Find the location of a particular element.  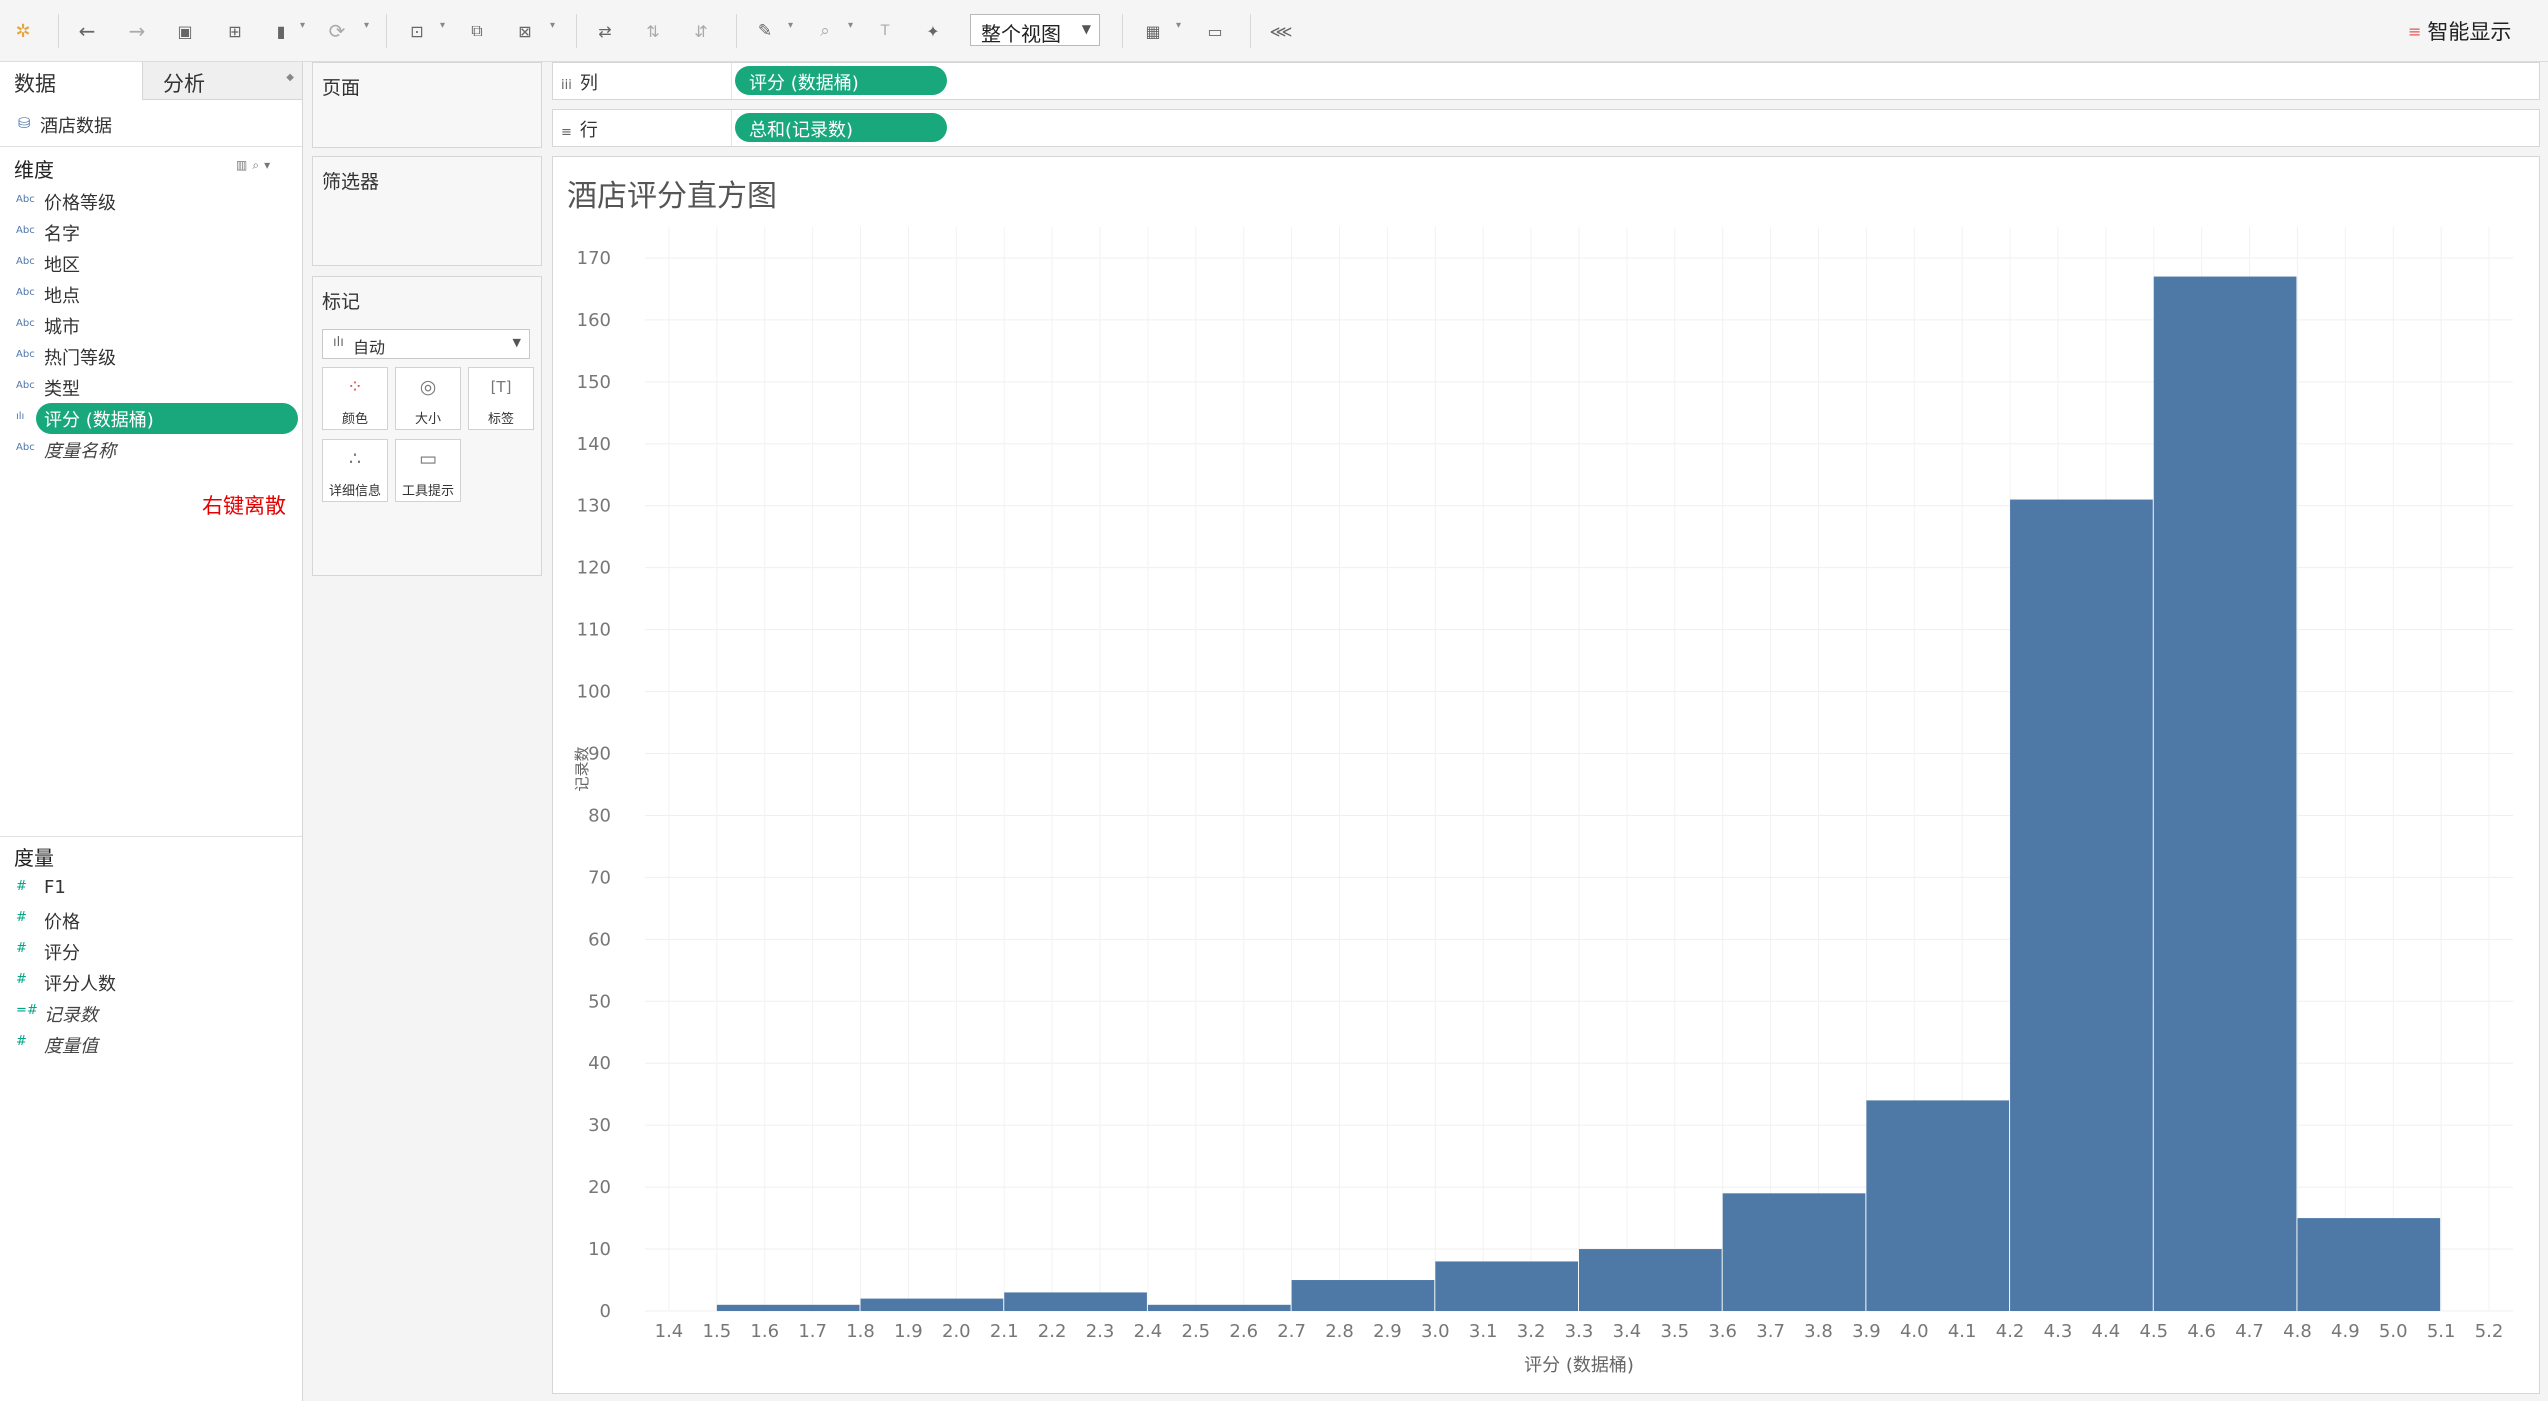

dimension-field: Abc 地区 is located at coordinates (151, 263).